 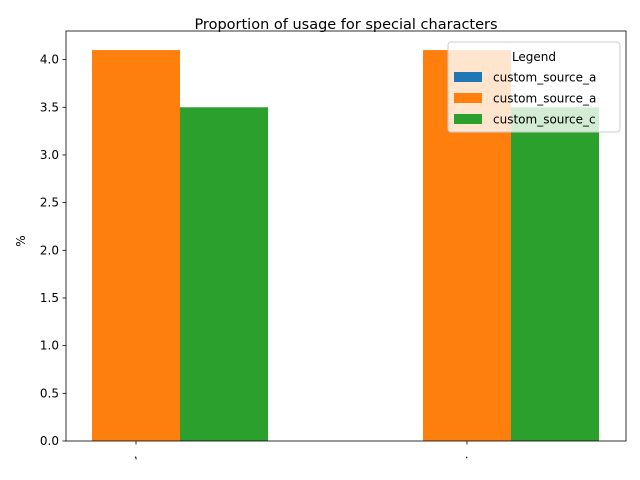 What do you see at coordinates (49, 441) in the screenshot?
I see `y-tick-label: 0.0` at bounding box center [49, 441].